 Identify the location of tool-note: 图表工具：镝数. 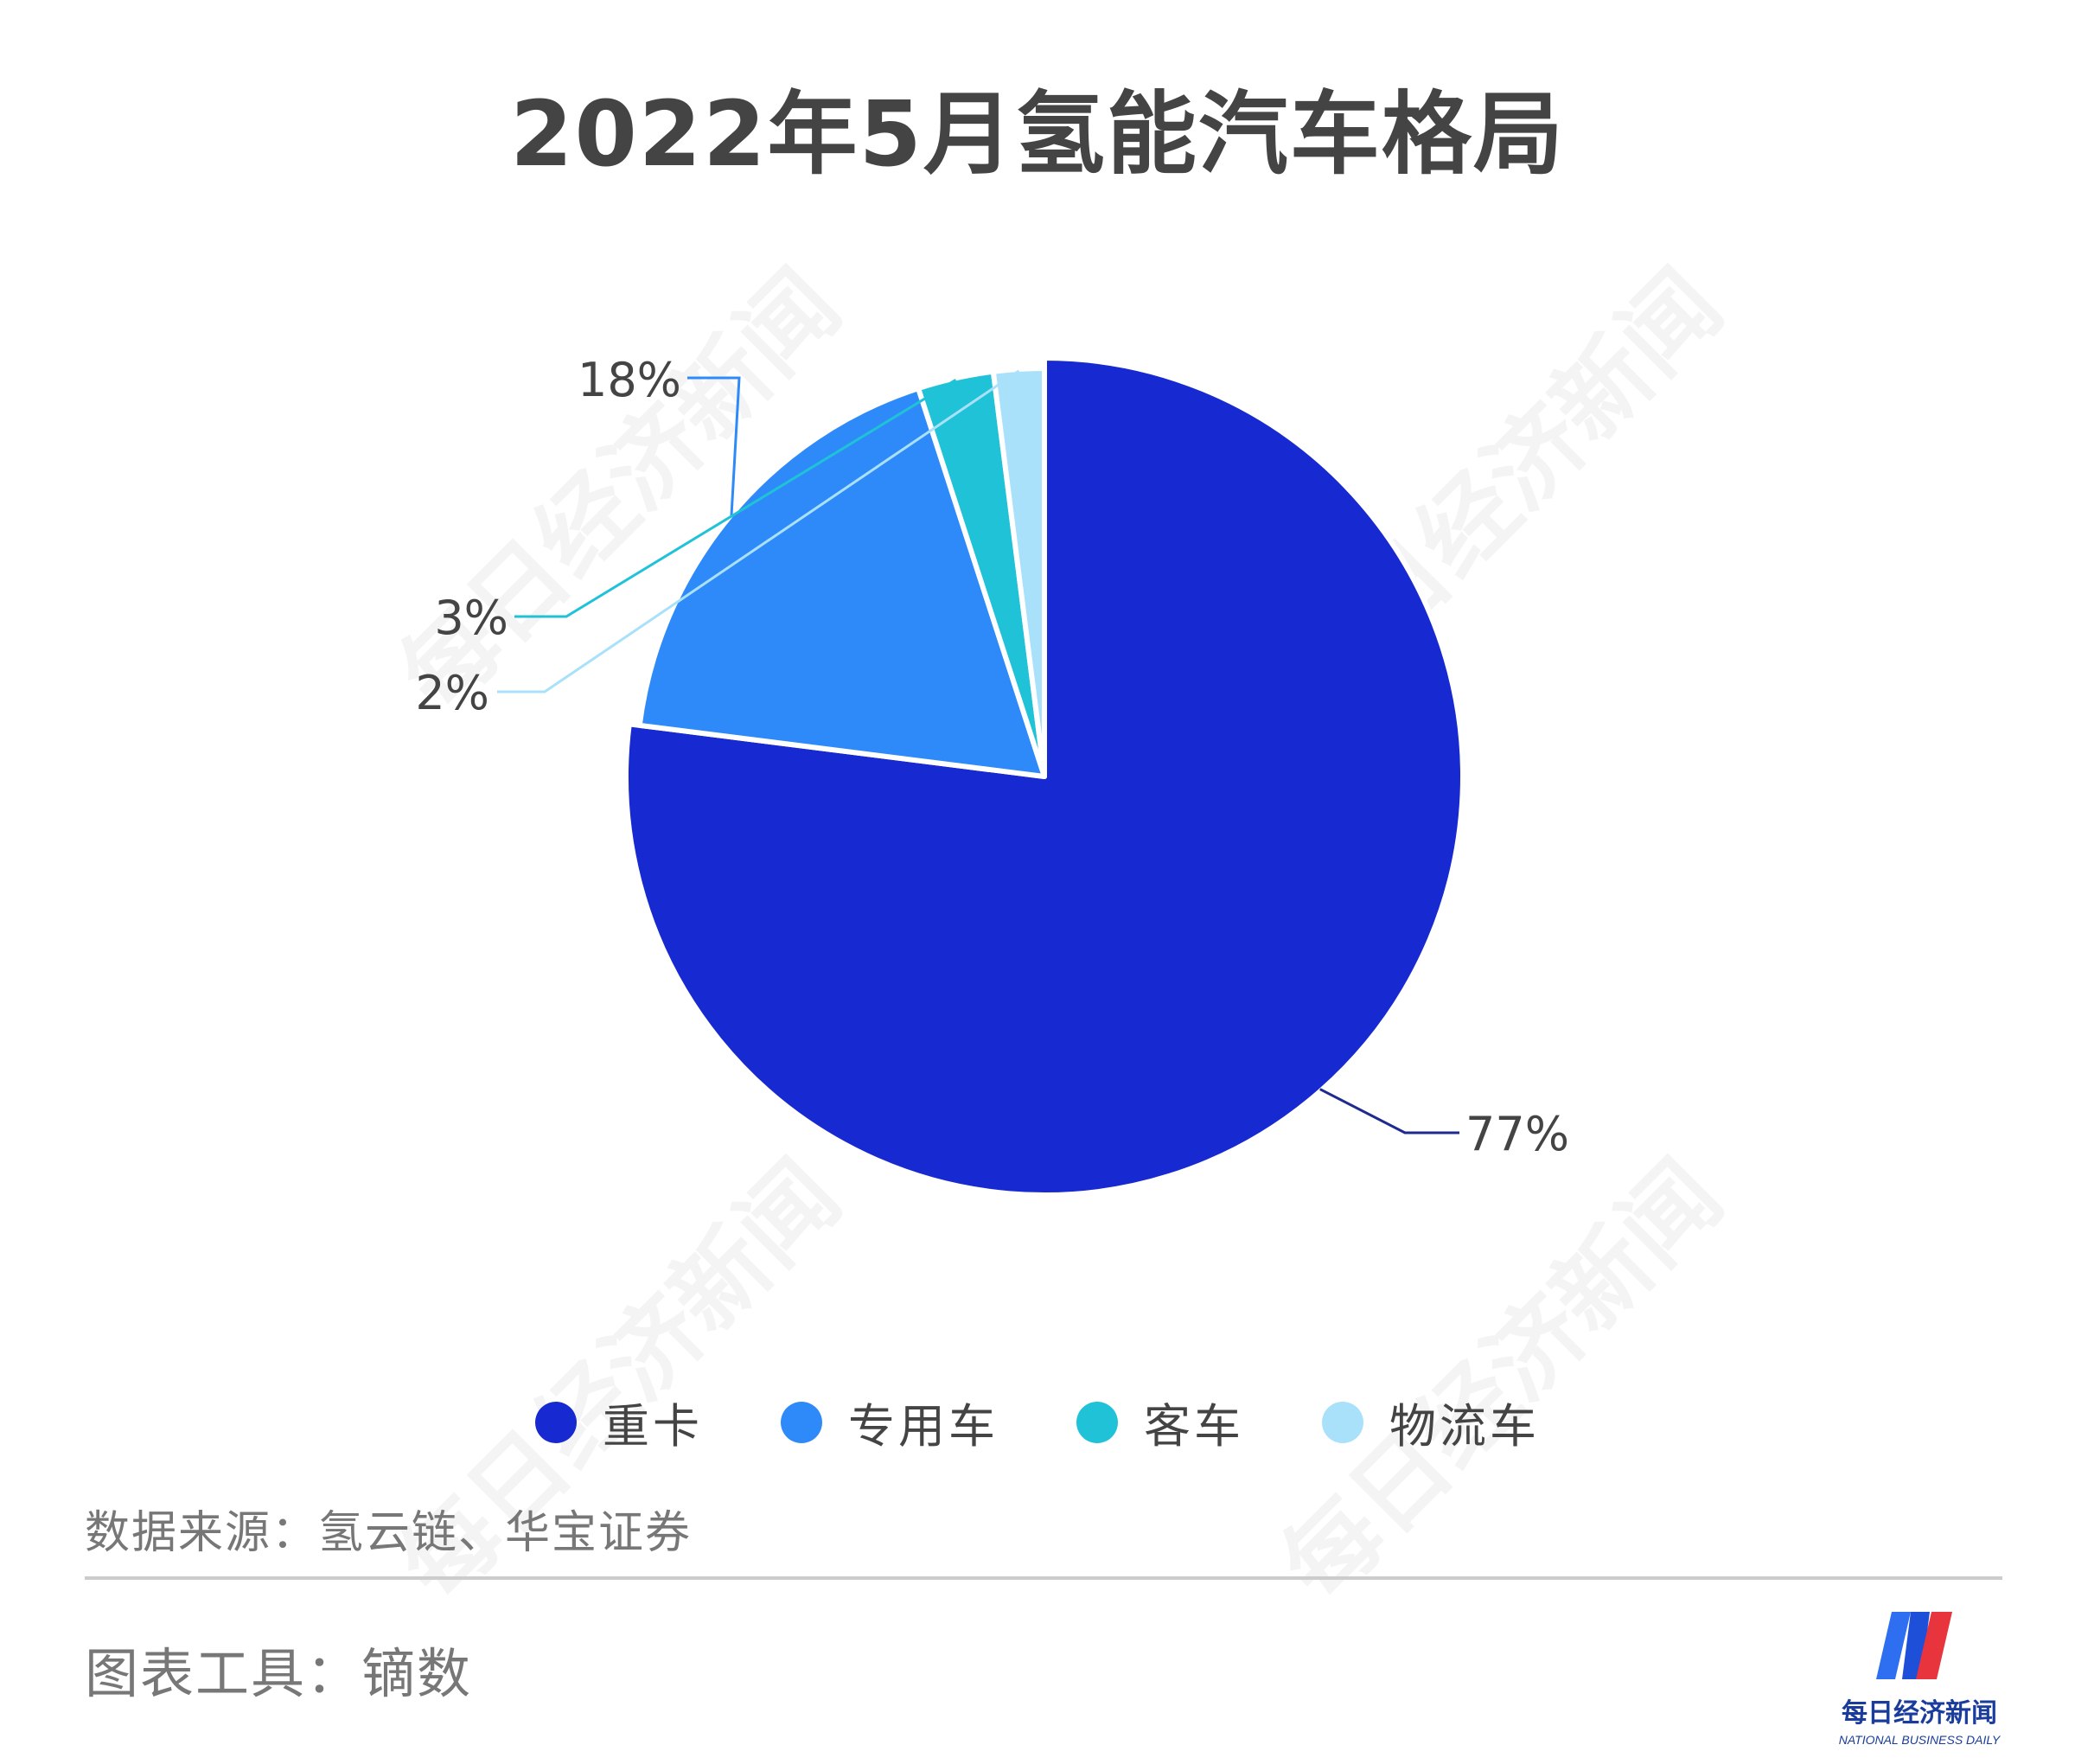
(279, 1673).